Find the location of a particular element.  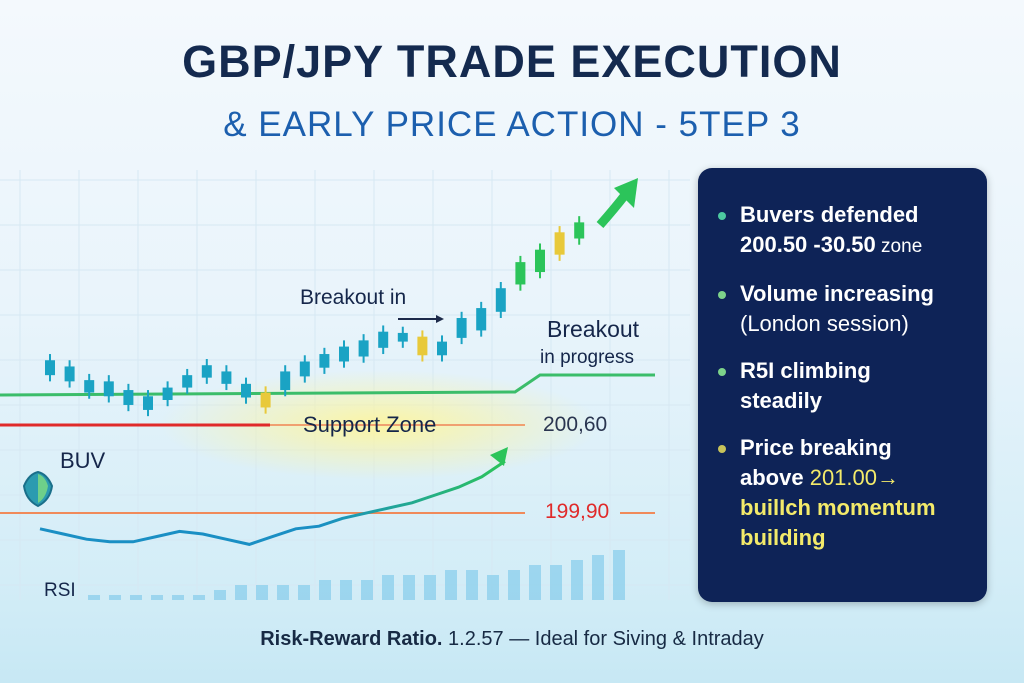

item-text: Volume increasing is located at coordinates (837, 293).